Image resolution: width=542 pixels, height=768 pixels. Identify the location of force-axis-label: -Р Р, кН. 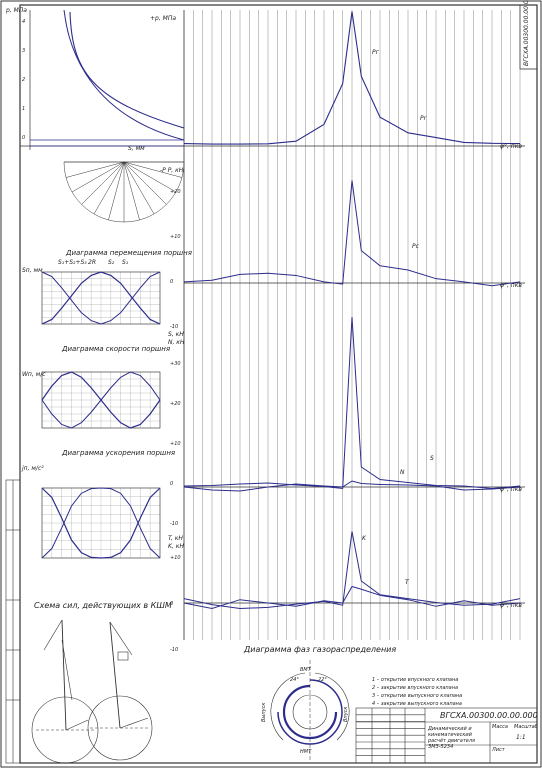
(172, 170).